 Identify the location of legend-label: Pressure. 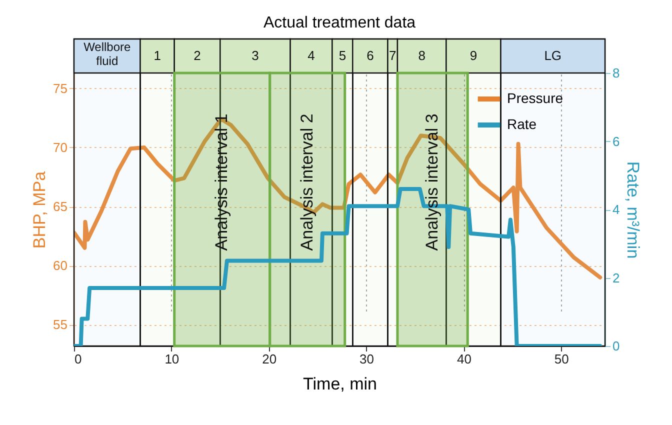
(535, 98).